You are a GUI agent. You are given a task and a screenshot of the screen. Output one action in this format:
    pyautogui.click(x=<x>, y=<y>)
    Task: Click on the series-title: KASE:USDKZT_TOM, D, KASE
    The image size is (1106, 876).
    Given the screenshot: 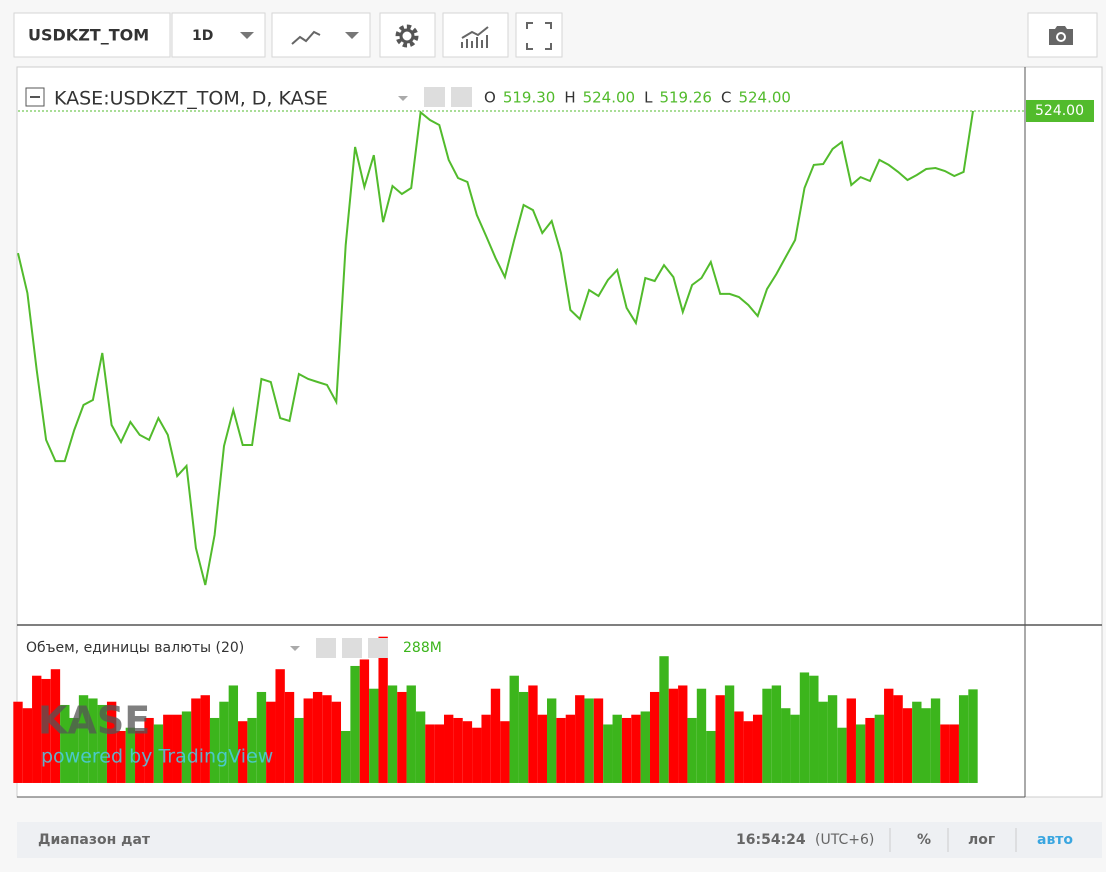 What is the action you would take?
    pyautogui.click(x=191, y=99)
    